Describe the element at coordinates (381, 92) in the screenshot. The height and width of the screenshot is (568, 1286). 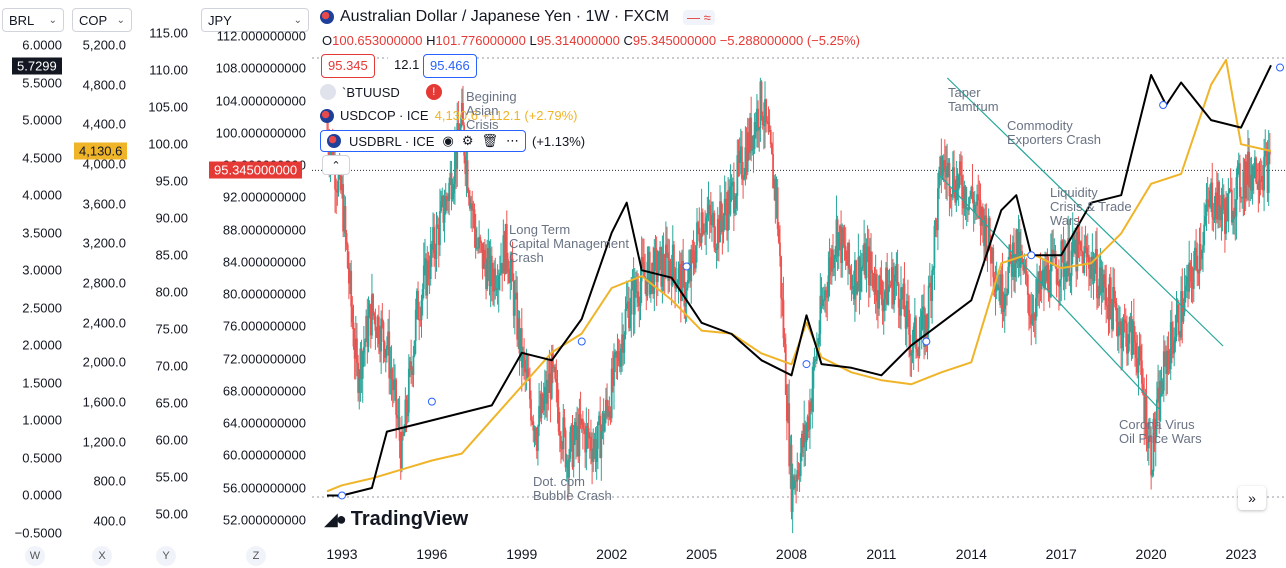
I see `series-legend-btuusd: `BTUUSD !` at that location.